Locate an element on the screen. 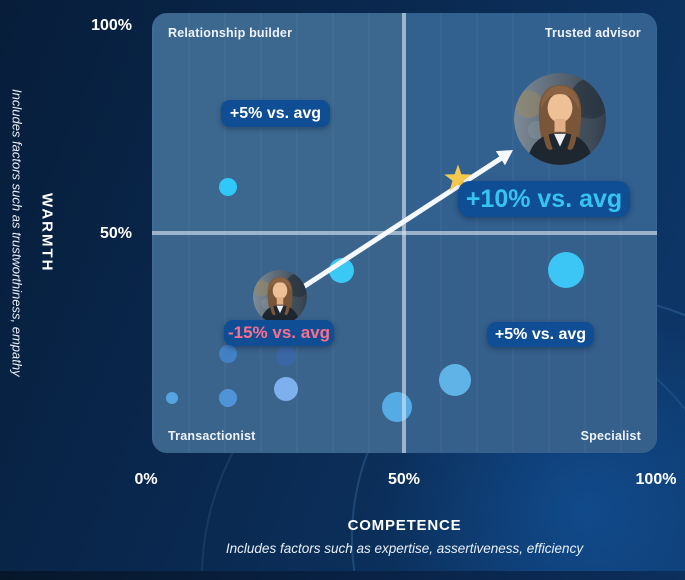  y-tick-50: 50% is located at coordinates (115, 233).